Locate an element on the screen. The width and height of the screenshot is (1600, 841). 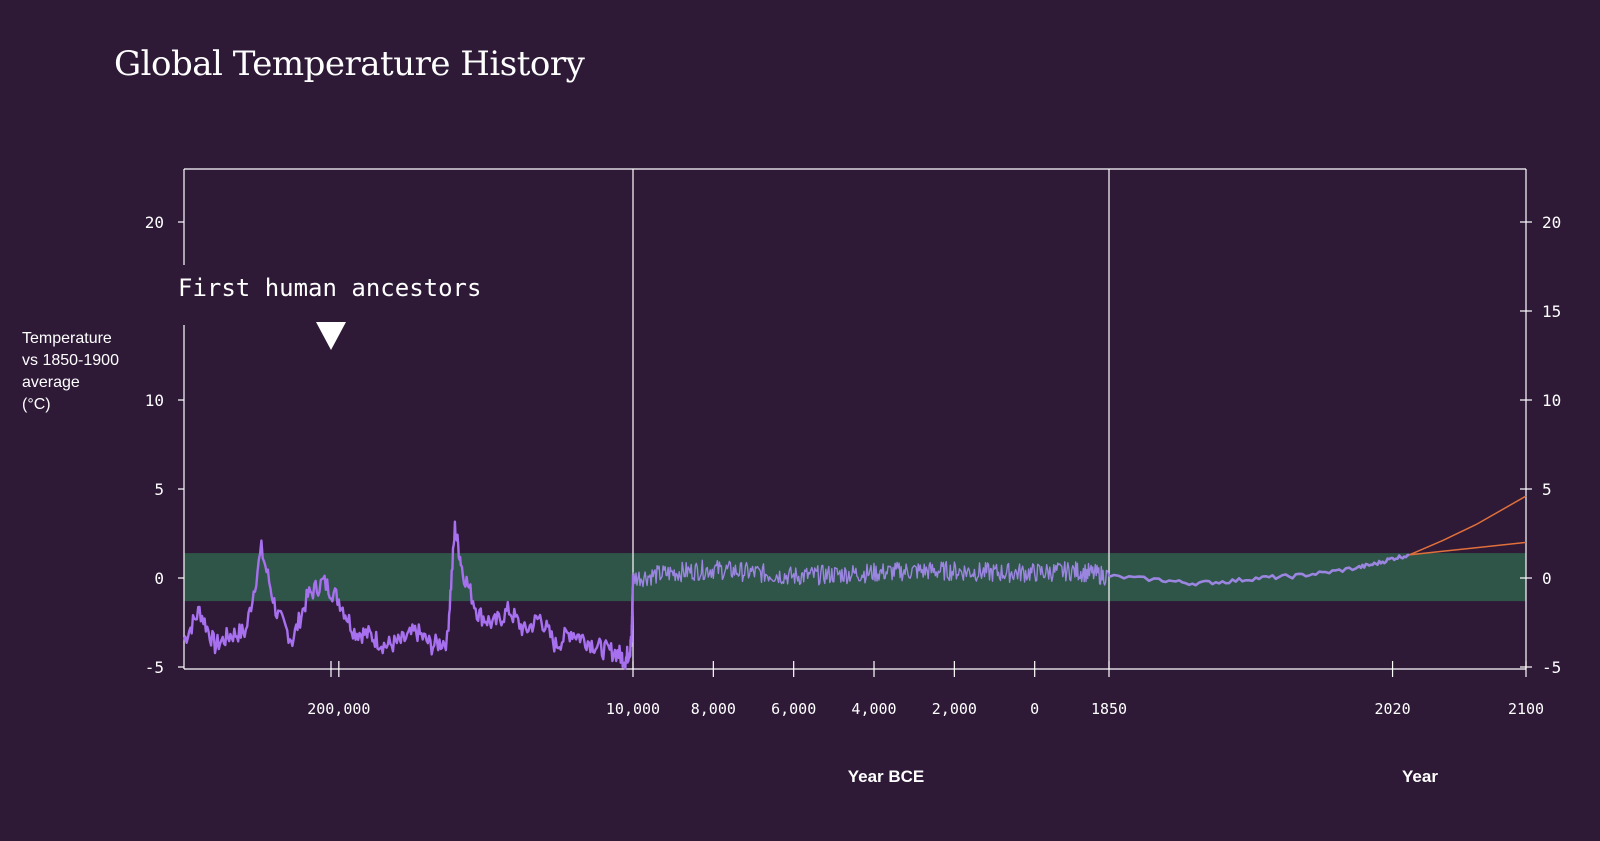
x-tick-label: 200,000 is located at coordinates (338, 709).